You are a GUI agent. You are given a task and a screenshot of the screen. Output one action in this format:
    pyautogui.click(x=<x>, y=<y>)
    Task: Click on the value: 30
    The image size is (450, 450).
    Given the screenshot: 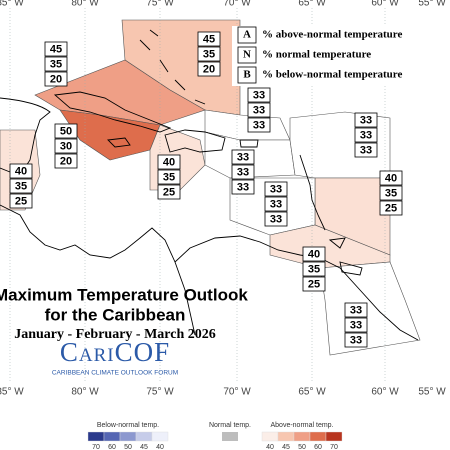 What is the action you would take?
    pyautogui.click(x=66, y=146)
    